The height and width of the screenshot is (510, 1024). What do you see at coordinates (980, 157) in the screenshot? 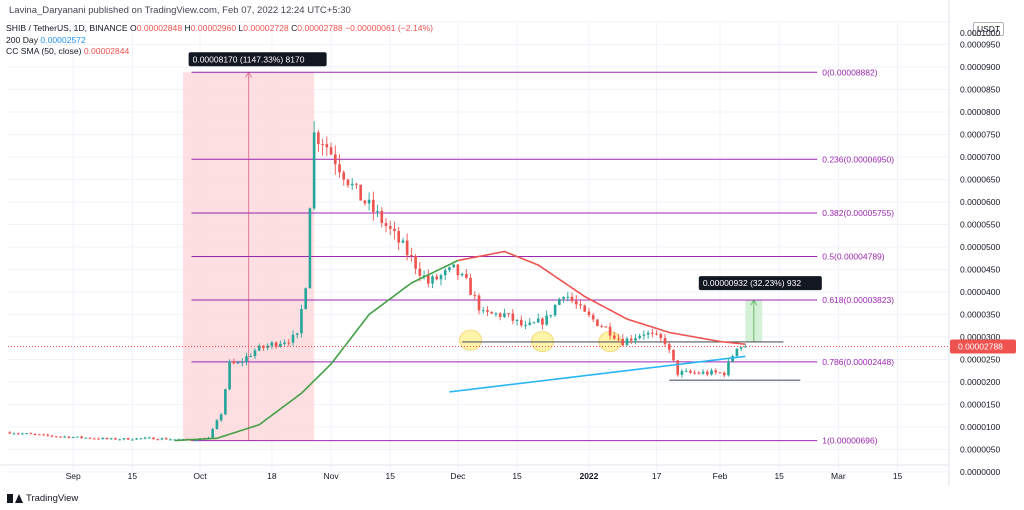
I see `price-tick-label: 0.0000700` at bounding box center [980, 157].